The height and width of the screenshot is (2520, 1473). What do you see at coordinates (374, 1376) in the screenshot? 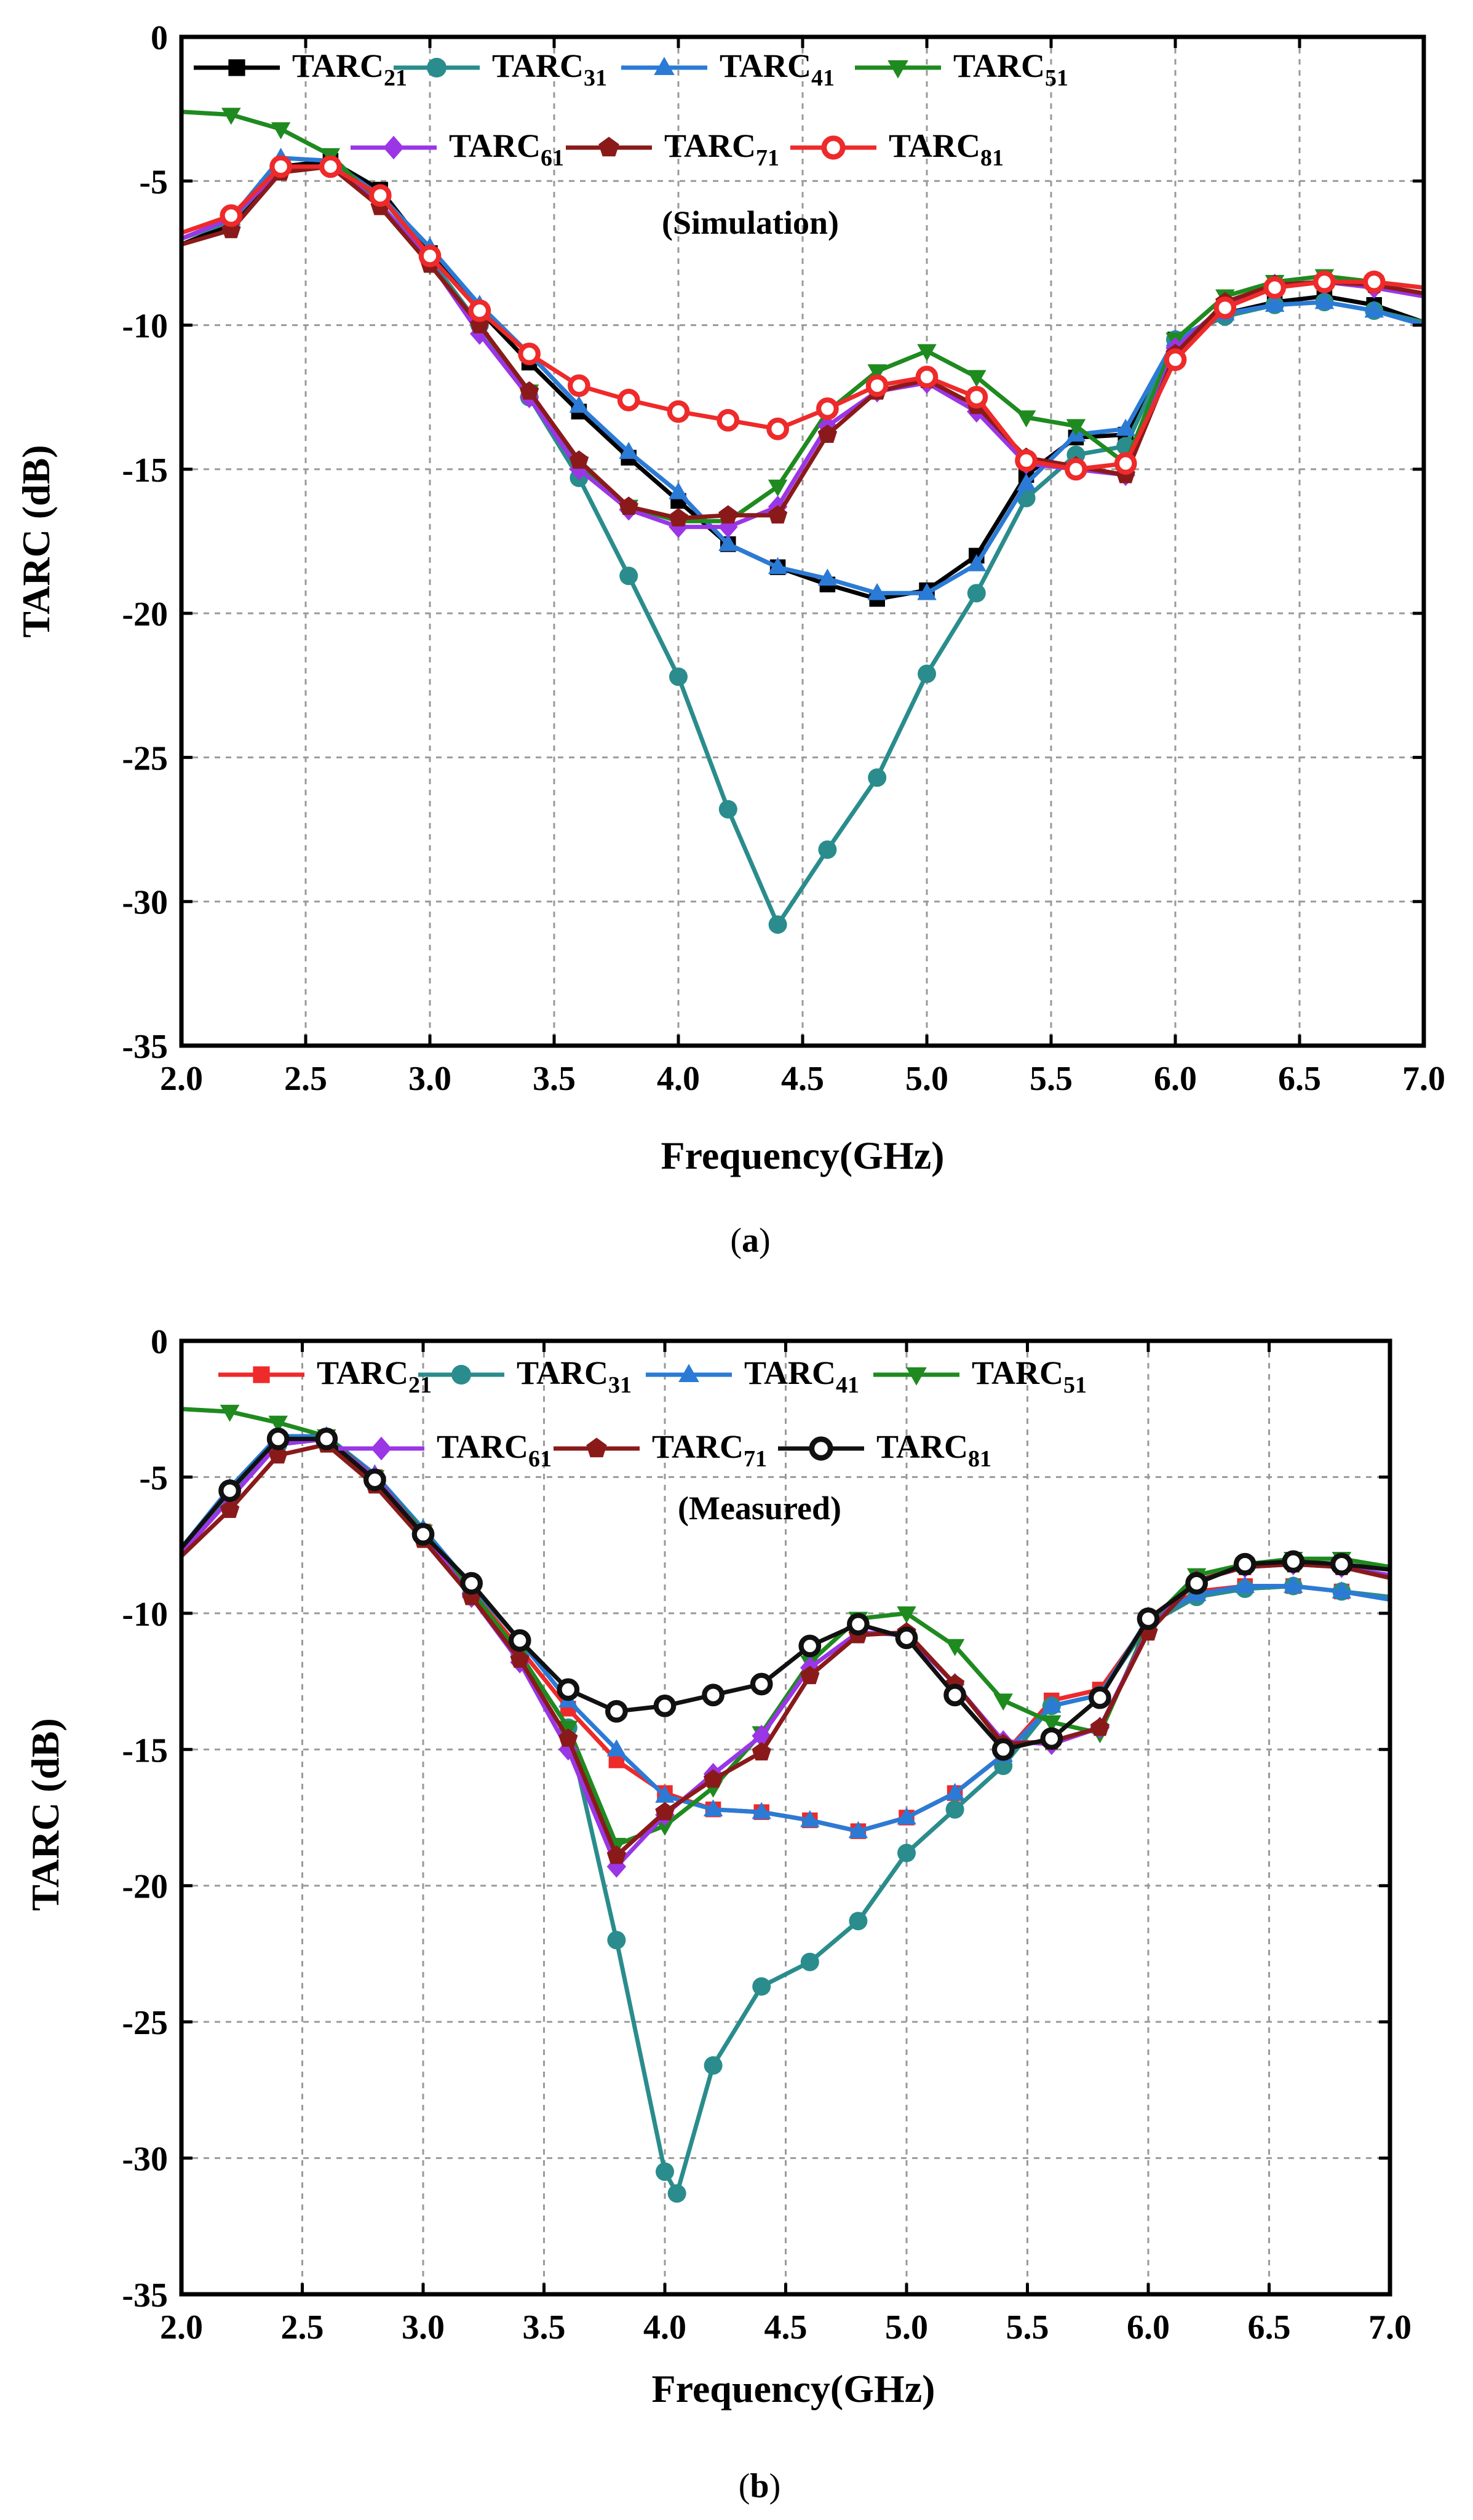
I see `legend-label: TARC21` at bounding box center [374, 1376].